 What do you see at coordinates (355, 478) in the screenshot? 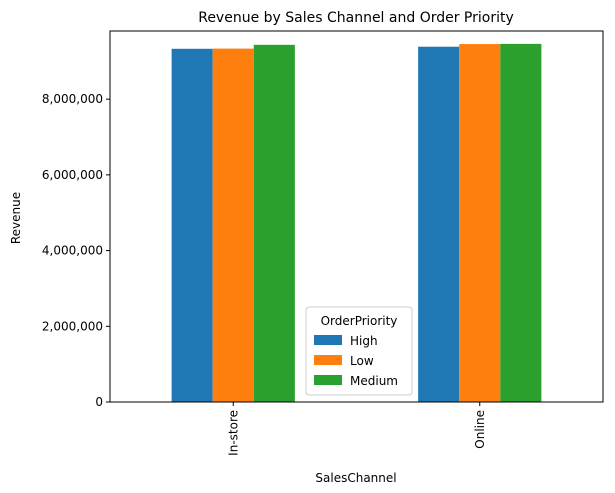
I see `x-axis-label: SalesChannel` at bounding box center [355, 478].